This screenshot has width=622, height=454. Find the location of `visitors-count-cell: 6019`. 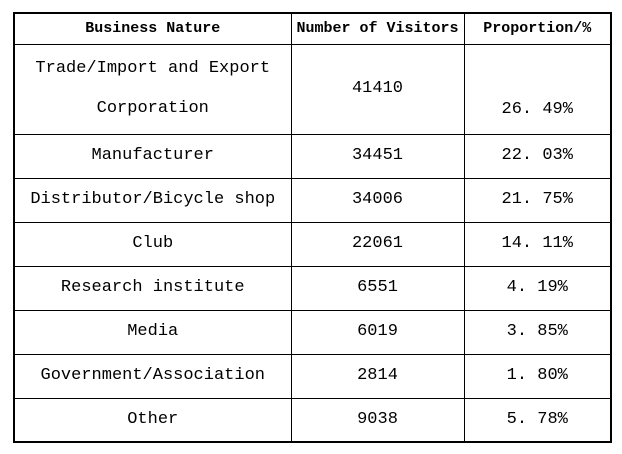

visitors-count-cell: 6019 is located at coordinates (377, 332).